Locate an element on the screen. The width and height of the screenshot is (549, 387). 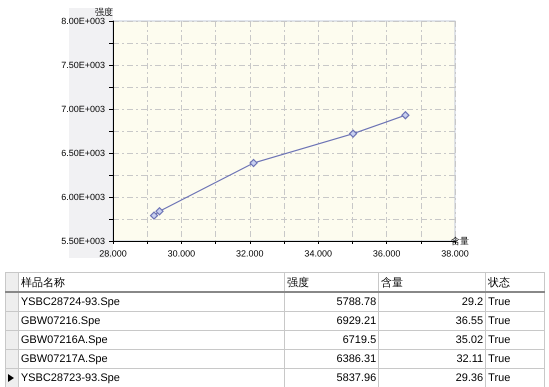
x-tick-label: 34.000 is located at coordinates (318, 253).